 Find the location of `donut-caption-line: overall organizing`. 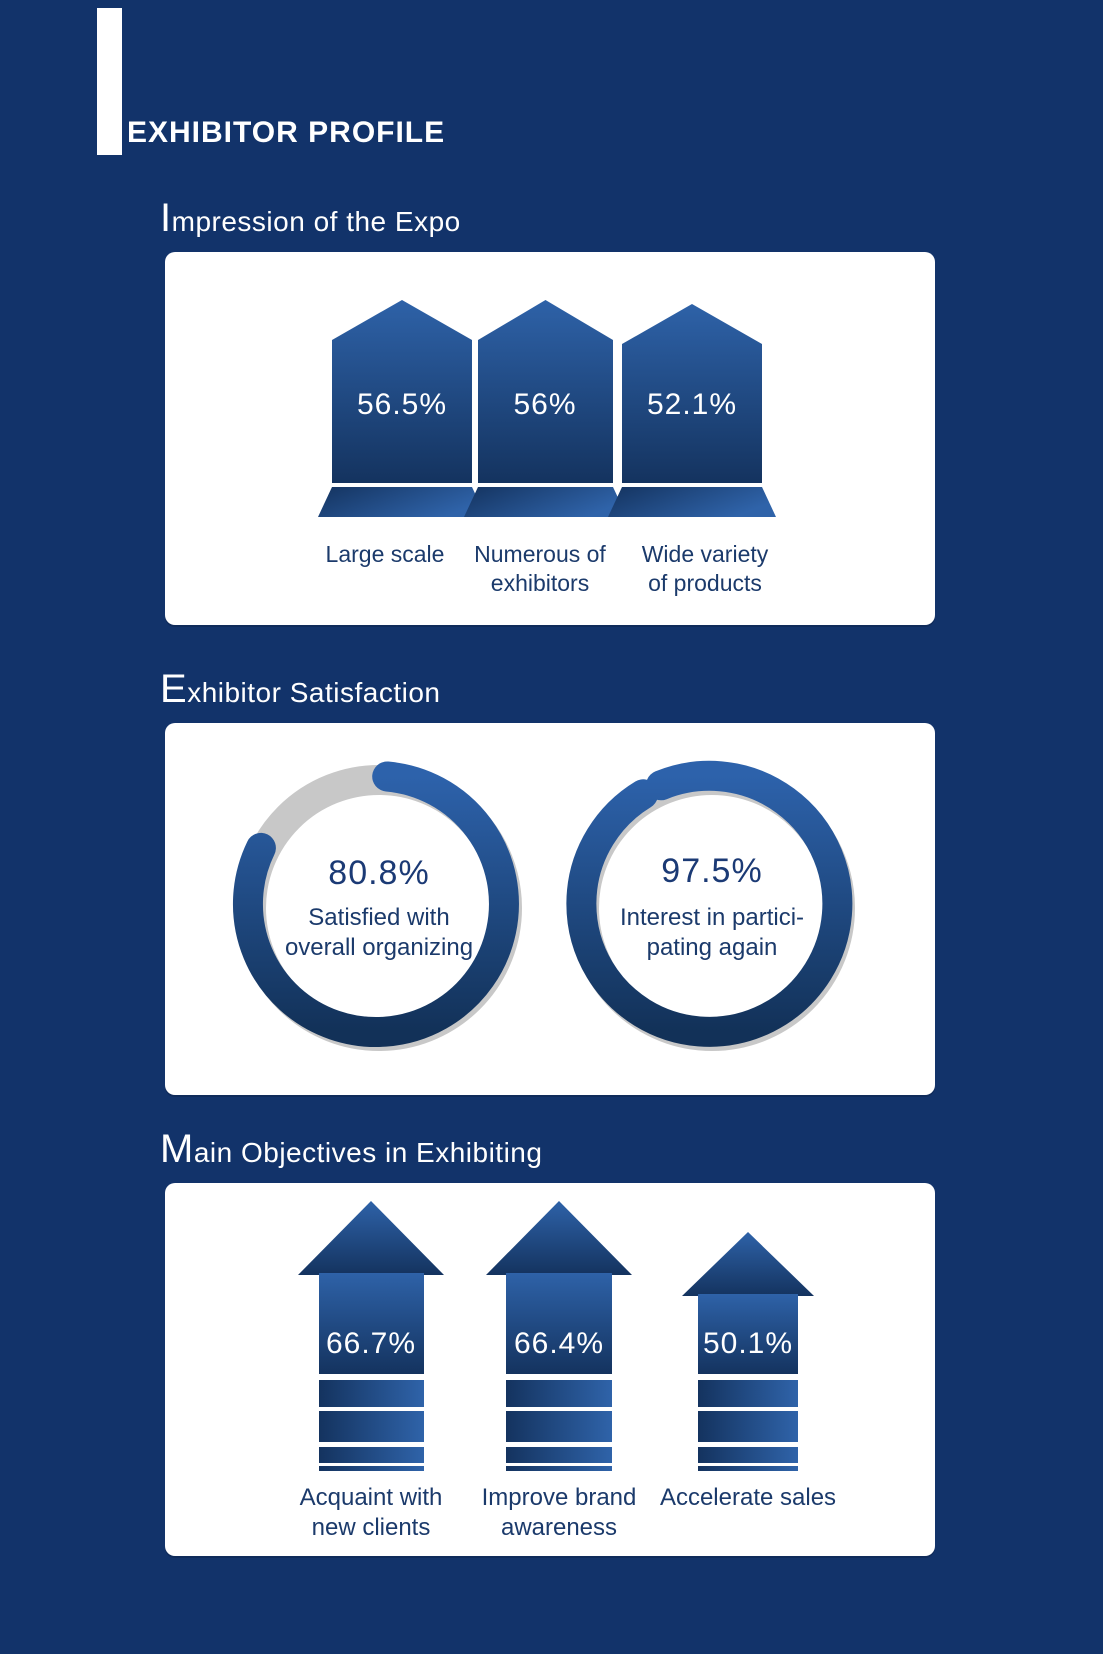

donut-caption-line: overall organizing is located at coordinates (379, 947).